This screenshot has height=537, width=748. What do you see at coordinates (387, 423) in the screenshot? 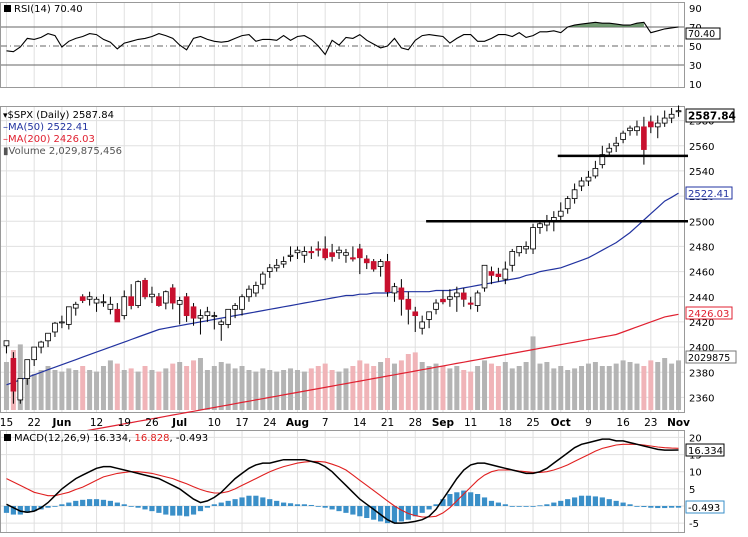
I see `x-tick-21: 21` at bounding box center [387, 423].